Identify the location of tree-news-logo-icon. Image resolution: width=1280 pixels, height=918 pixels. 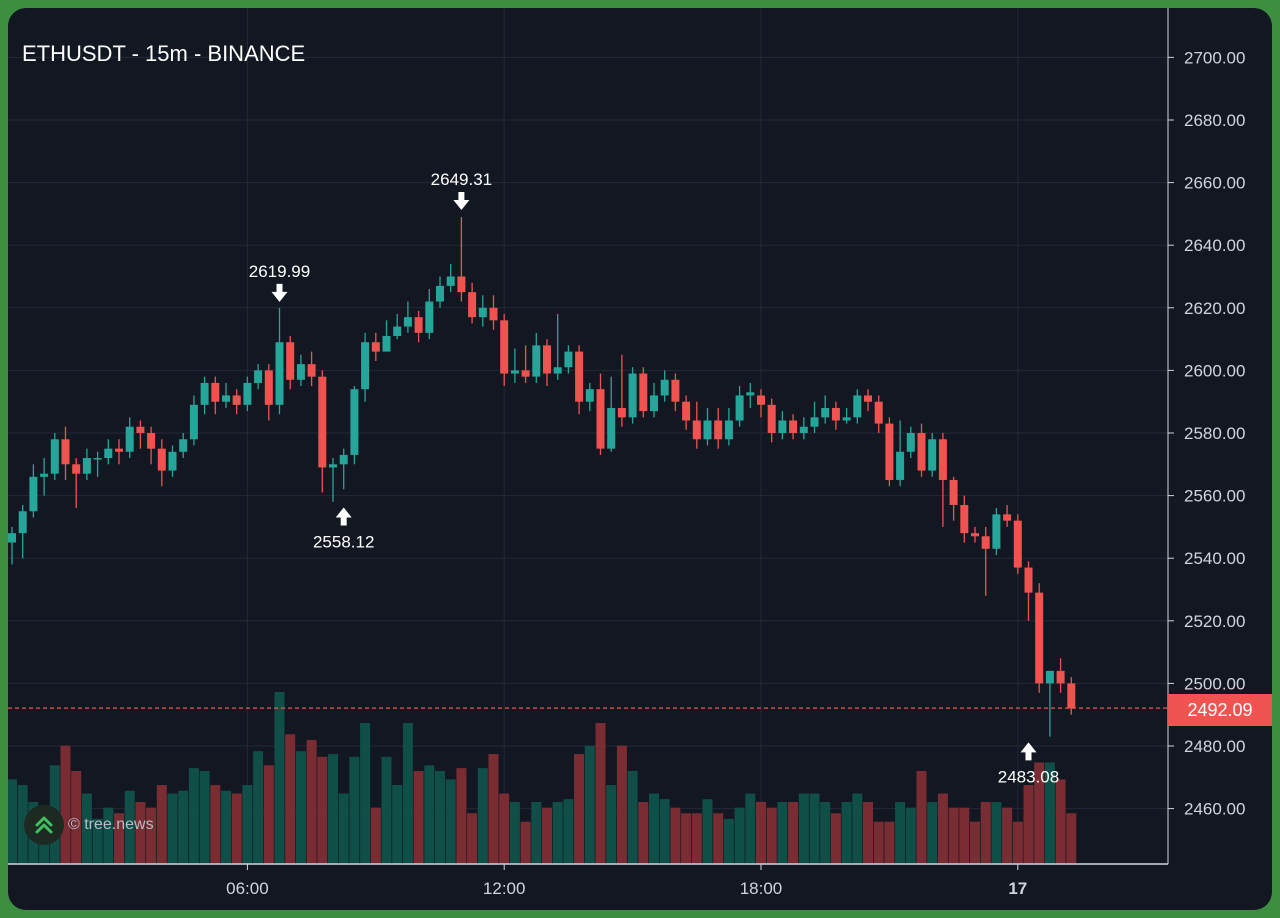
(44, 825).